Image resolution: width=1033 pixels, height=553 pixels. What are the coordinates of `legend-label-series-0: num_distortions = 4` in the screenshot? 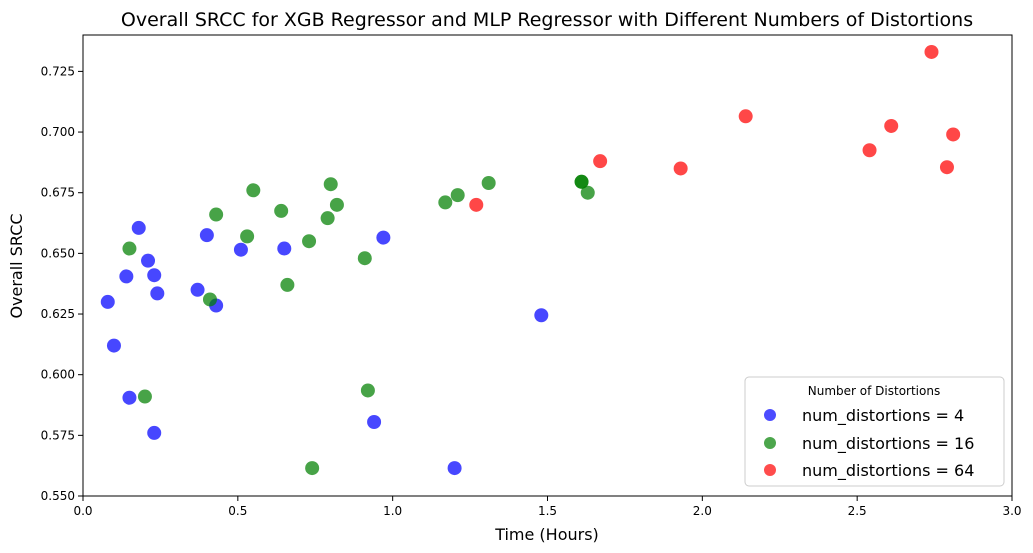 It's located at (883, 416).